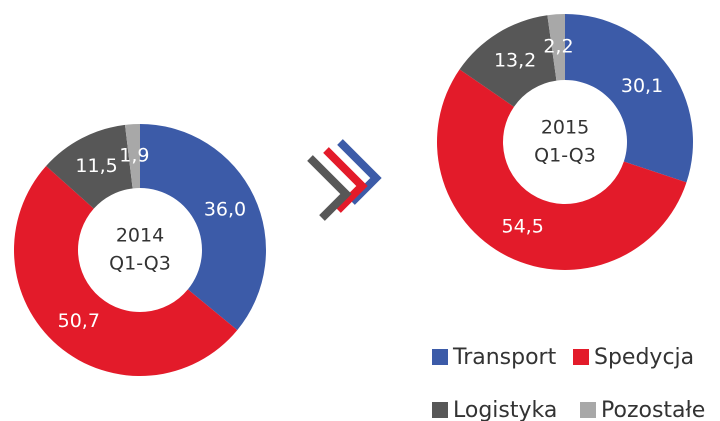 The width and height of the screenshot is (720, 421). What do you see at coordinates (644, 357) in the screenshot?
I see `legend-label: Spedycja` at bounding box center [644, 357].